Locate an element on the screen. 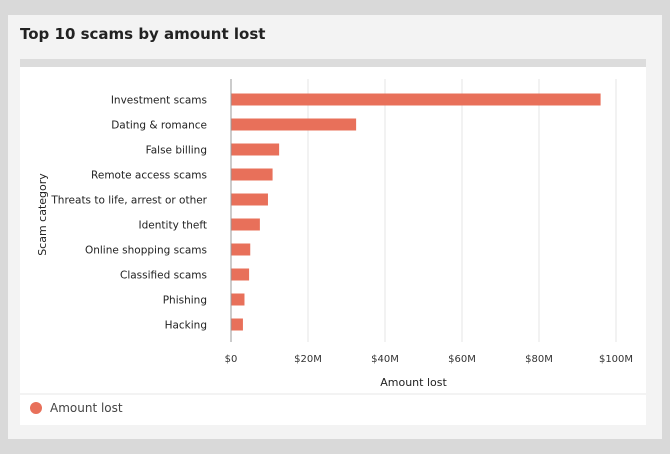 This screenshot has height=454, width=670. category-label: Phishing is located at coordinates (185, 301).